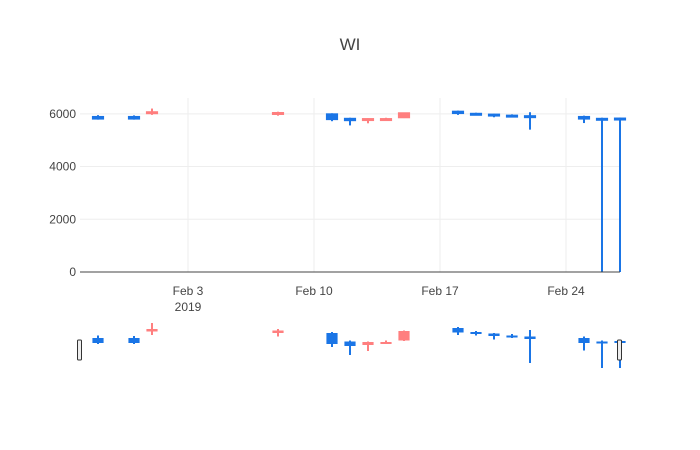 Image resolution: width=700 pixels, height=450 pixels. Describe the element at coordinates (72, 272) in the screenshot. I see `y-tick-label: 0` at that location.